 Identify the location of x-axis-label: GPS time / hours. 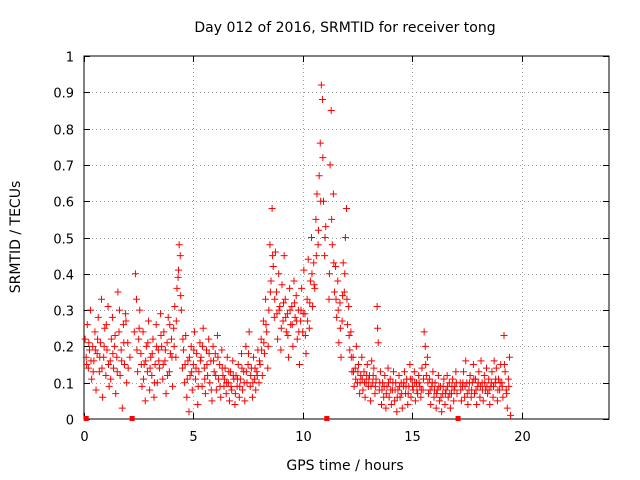
(344, 466).